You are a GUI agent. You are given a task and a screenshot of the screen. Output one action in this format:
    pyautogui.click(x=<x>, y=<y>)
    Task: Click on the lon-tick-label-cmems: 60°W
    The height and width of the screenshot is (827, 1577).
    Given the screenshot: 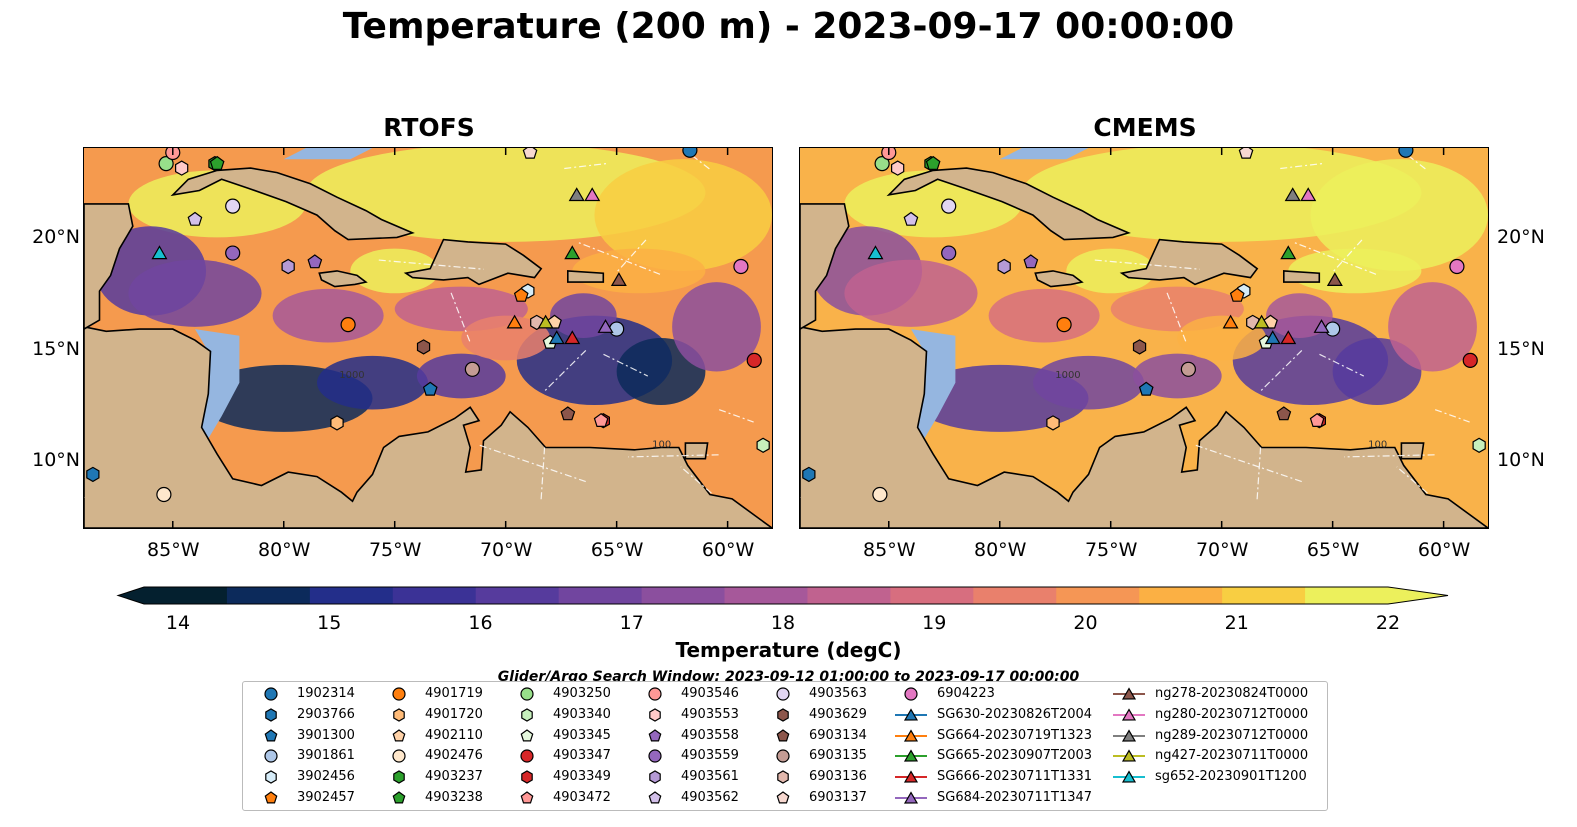 What is the action you would take?
    pyautogui.click(x=1444, y=550)
    